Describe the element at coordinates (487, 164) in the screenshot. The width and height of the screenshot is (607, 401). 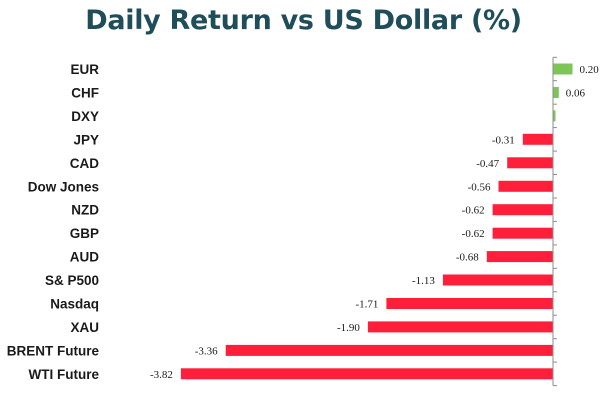
I see `data-label: -0.47` at that location.